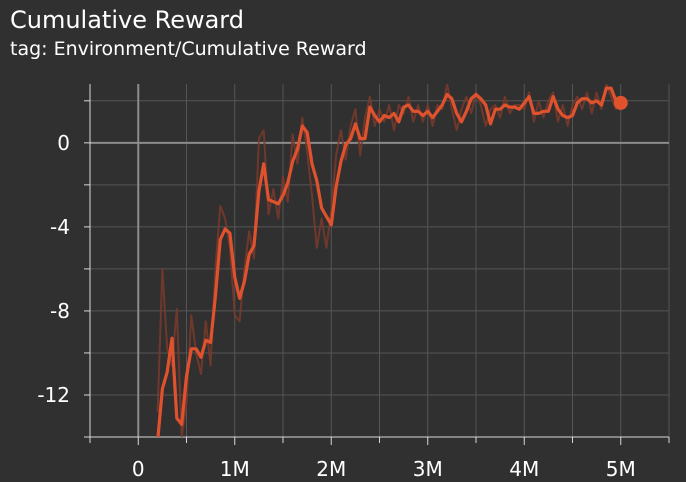  I want to click on y-tick-label: -12, so click(53, 395).